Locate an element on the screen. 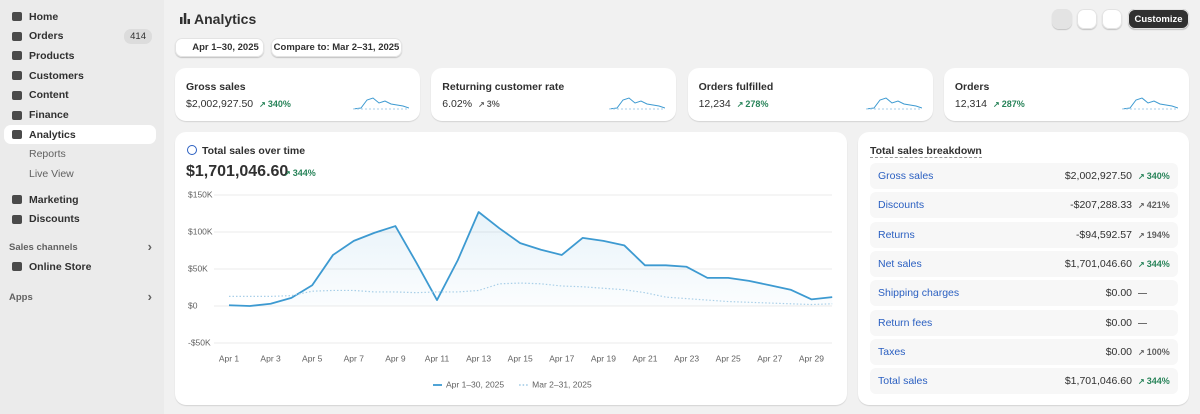 This screenshot has height=414, width=1200. kpi-label: Gross sales is located at coordinates (216, 87).